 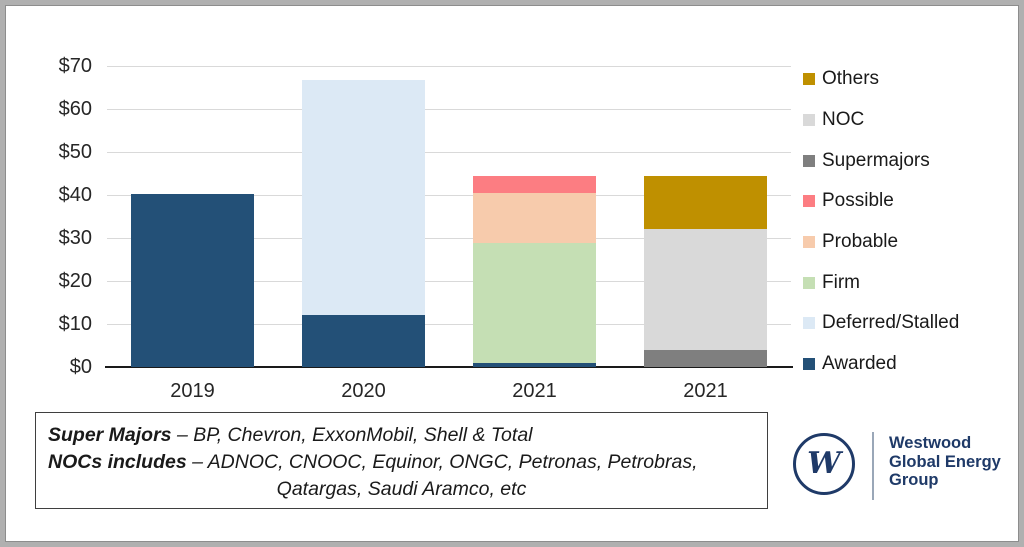 What do you see at coordinates (534, 303) in the screenshot?
I see `bar-segment-firm` at bounding box center [534, 303].